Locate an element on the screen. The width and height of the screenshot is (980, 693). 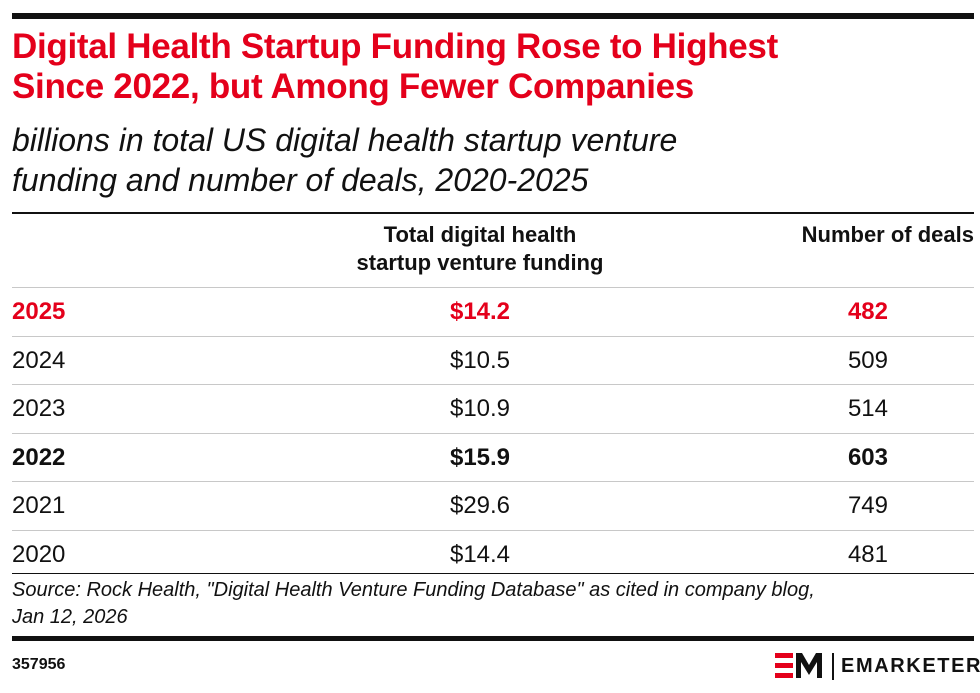
brand: EMARKETER is located at coordinates (877, 666).